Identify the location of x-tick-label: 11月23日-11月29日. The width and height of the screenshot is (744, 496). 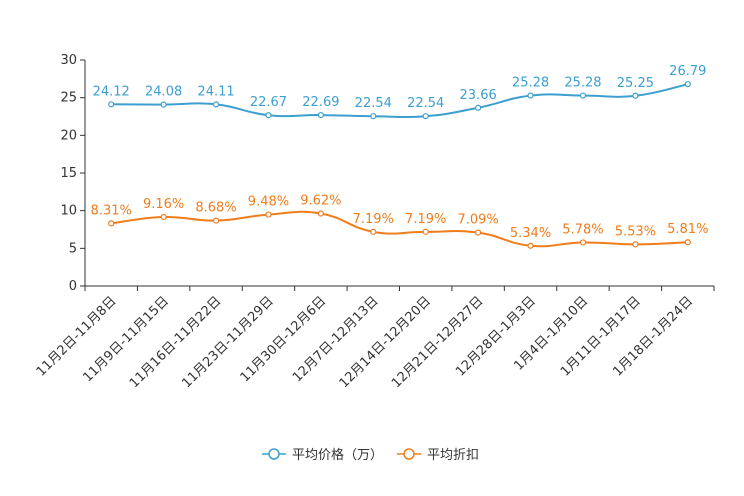
(227, 342).